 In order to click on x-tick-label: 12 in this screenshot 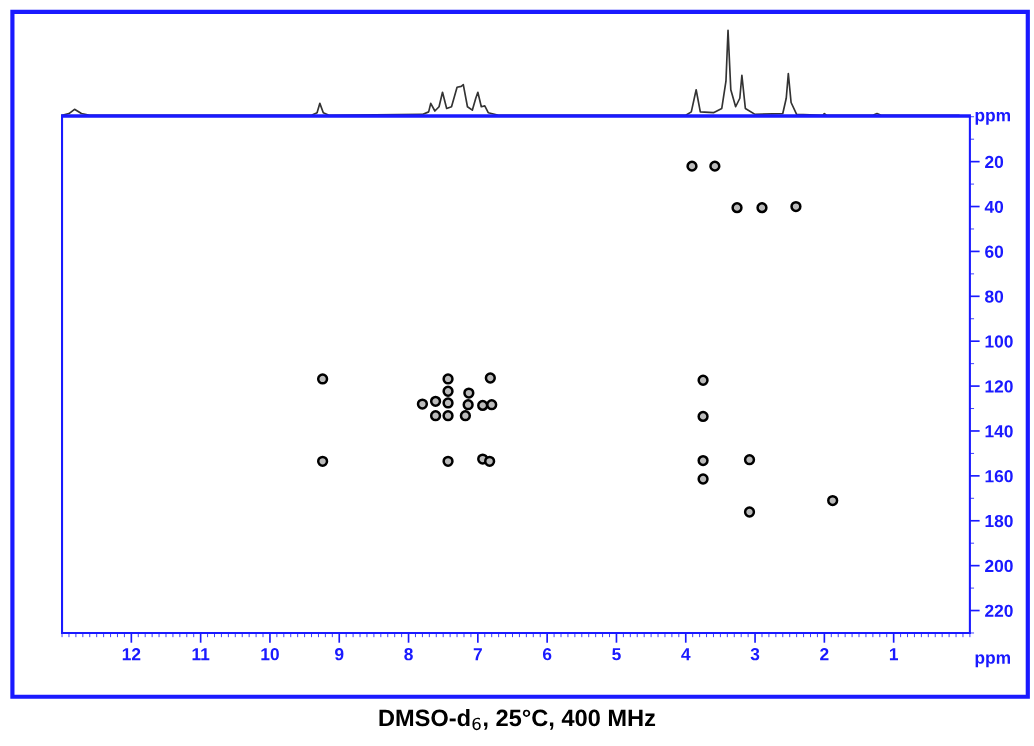, I will do `click(131, 654)`.